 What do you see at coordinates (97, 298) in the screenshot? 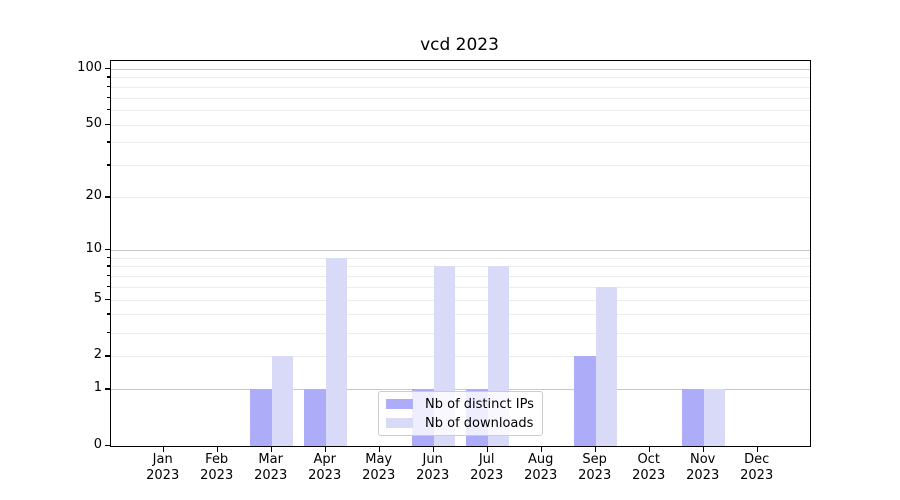
I see `y-tick-label: 5` at bounding box center [97, 298].